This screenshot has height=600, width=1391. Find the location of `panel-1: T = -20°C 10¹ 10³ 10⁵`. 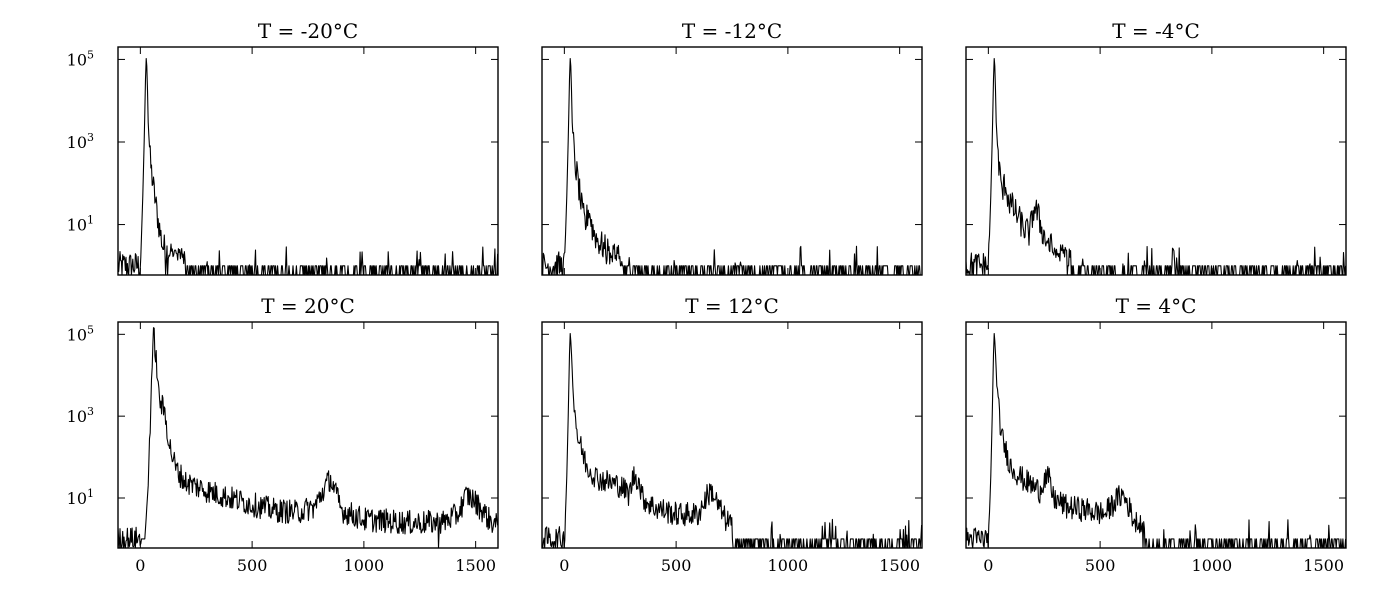

panel-1: T = -20°C 10¹ 10³ 10⁵ is located at coordinates (283, 147).